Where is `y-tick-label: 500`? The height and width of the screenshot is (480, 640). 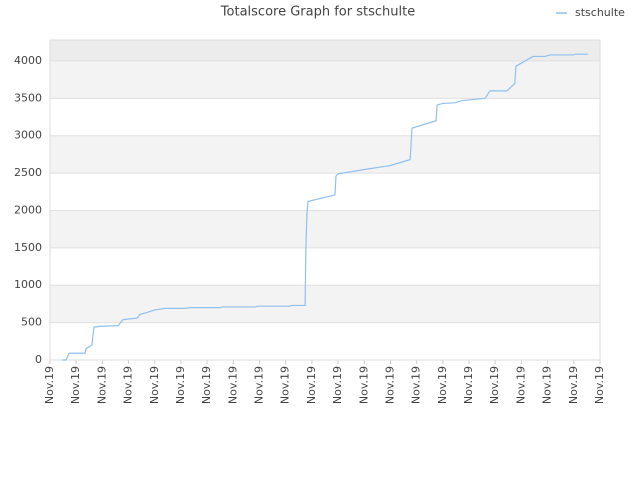 y-tick-label: 500 is located at coordinates (31, 322).